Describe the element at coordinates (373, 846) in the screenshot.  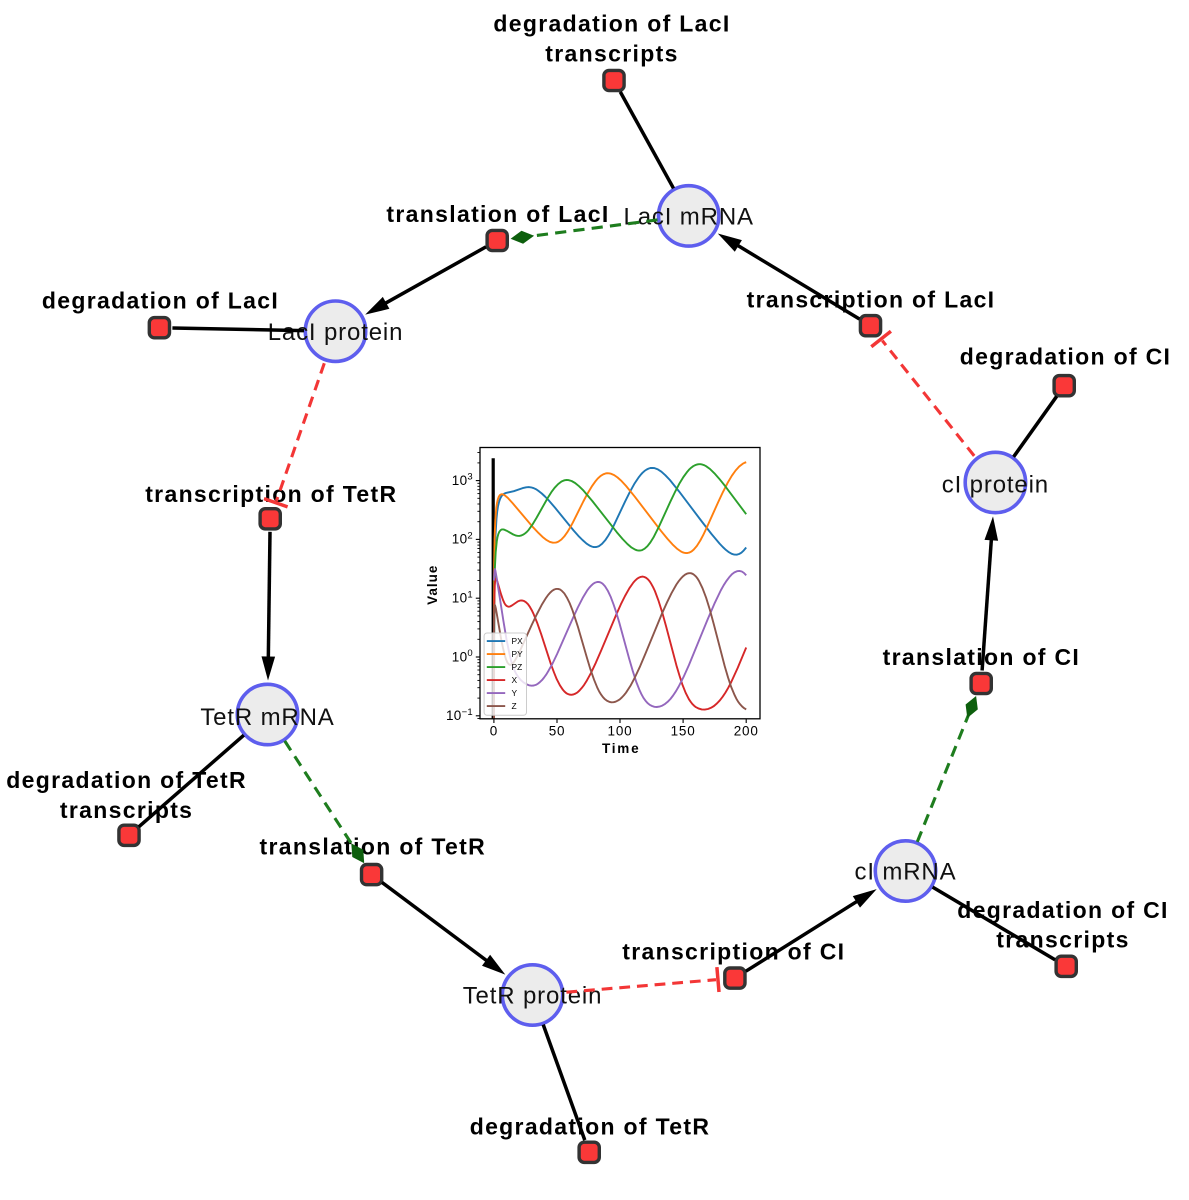
I see `svg-text: translation of TetR` at that location.